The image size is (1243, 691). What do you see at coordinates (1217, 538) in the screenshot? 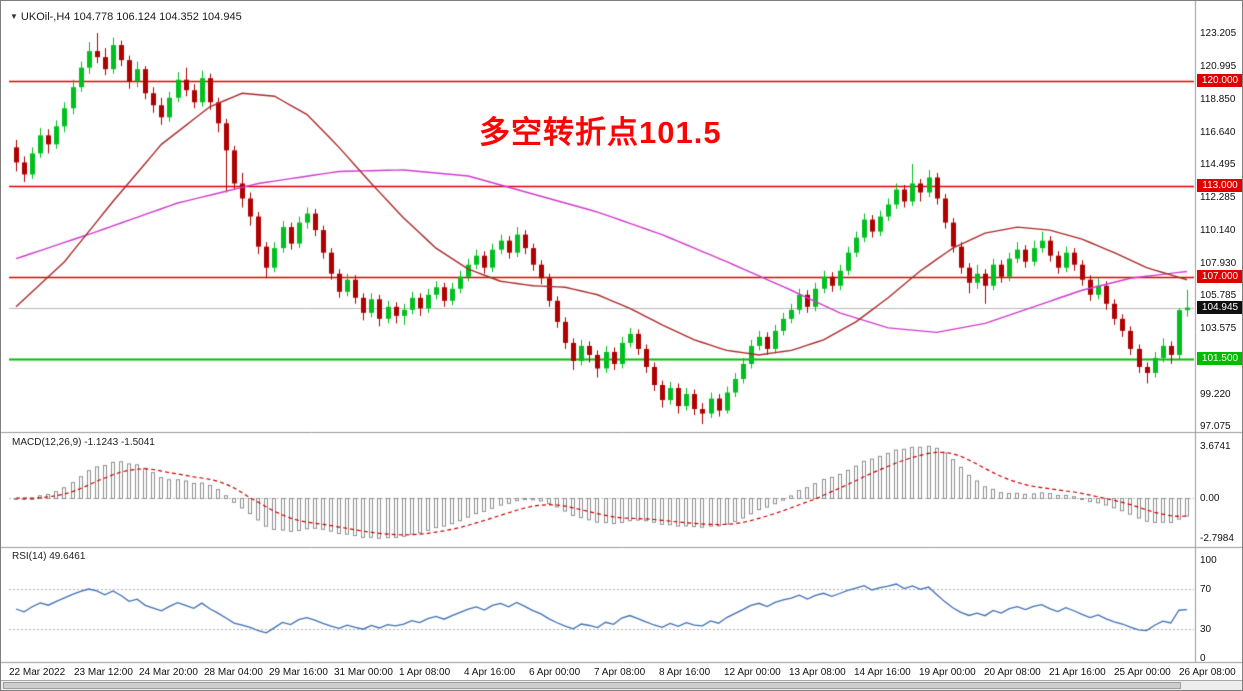
I see `macd-axis-label: -2.7984` at bounding box center [1217, 538].